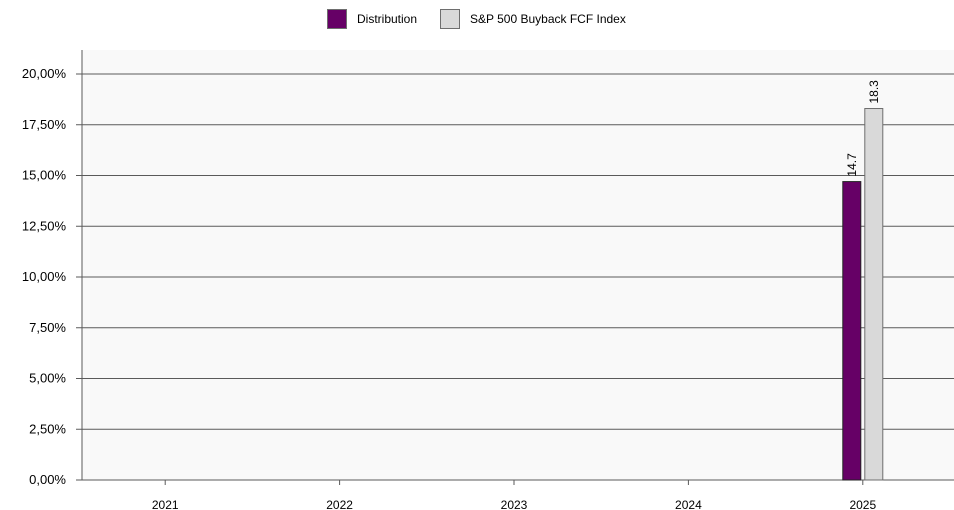  What do you see at coordinates (44, 73) in the screenshot?
I see `y-tick-label: 20,00%` at bounding box center [44, 73].